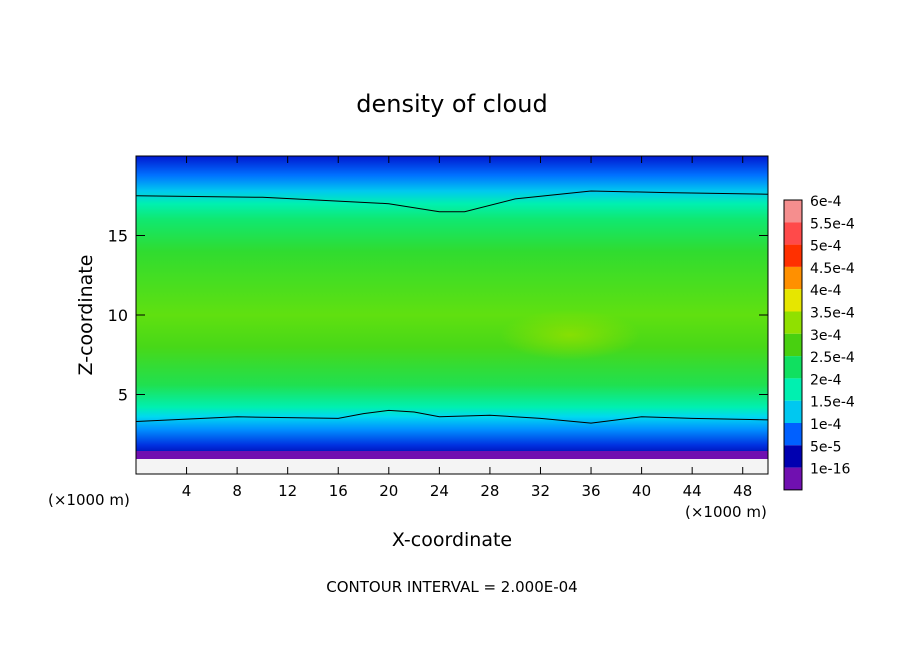 This screenshot has width=904, height=654. I want to click on colorbar-label: 1e-16, so click(830, 470).